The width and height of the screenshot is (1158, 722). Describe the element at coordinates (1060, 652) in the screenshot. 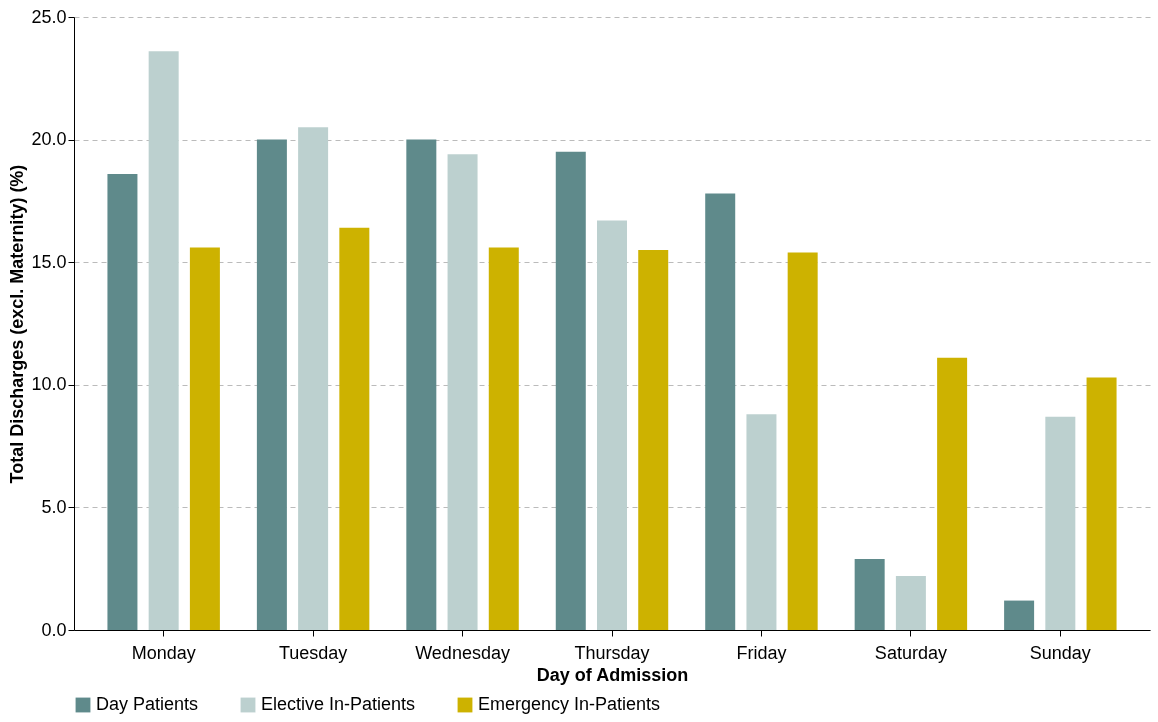

I see `x-tick-label: Sunday` at that location.